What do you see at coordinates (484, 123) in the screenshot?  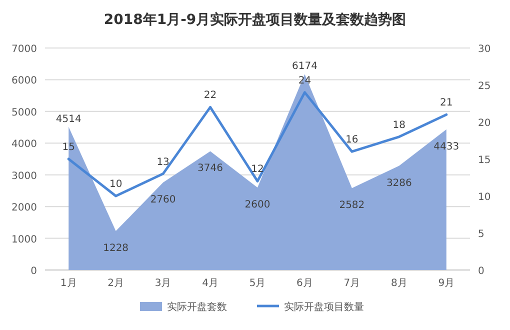 I see `y2-tick-label: 20` at bounding box center [484, 123].